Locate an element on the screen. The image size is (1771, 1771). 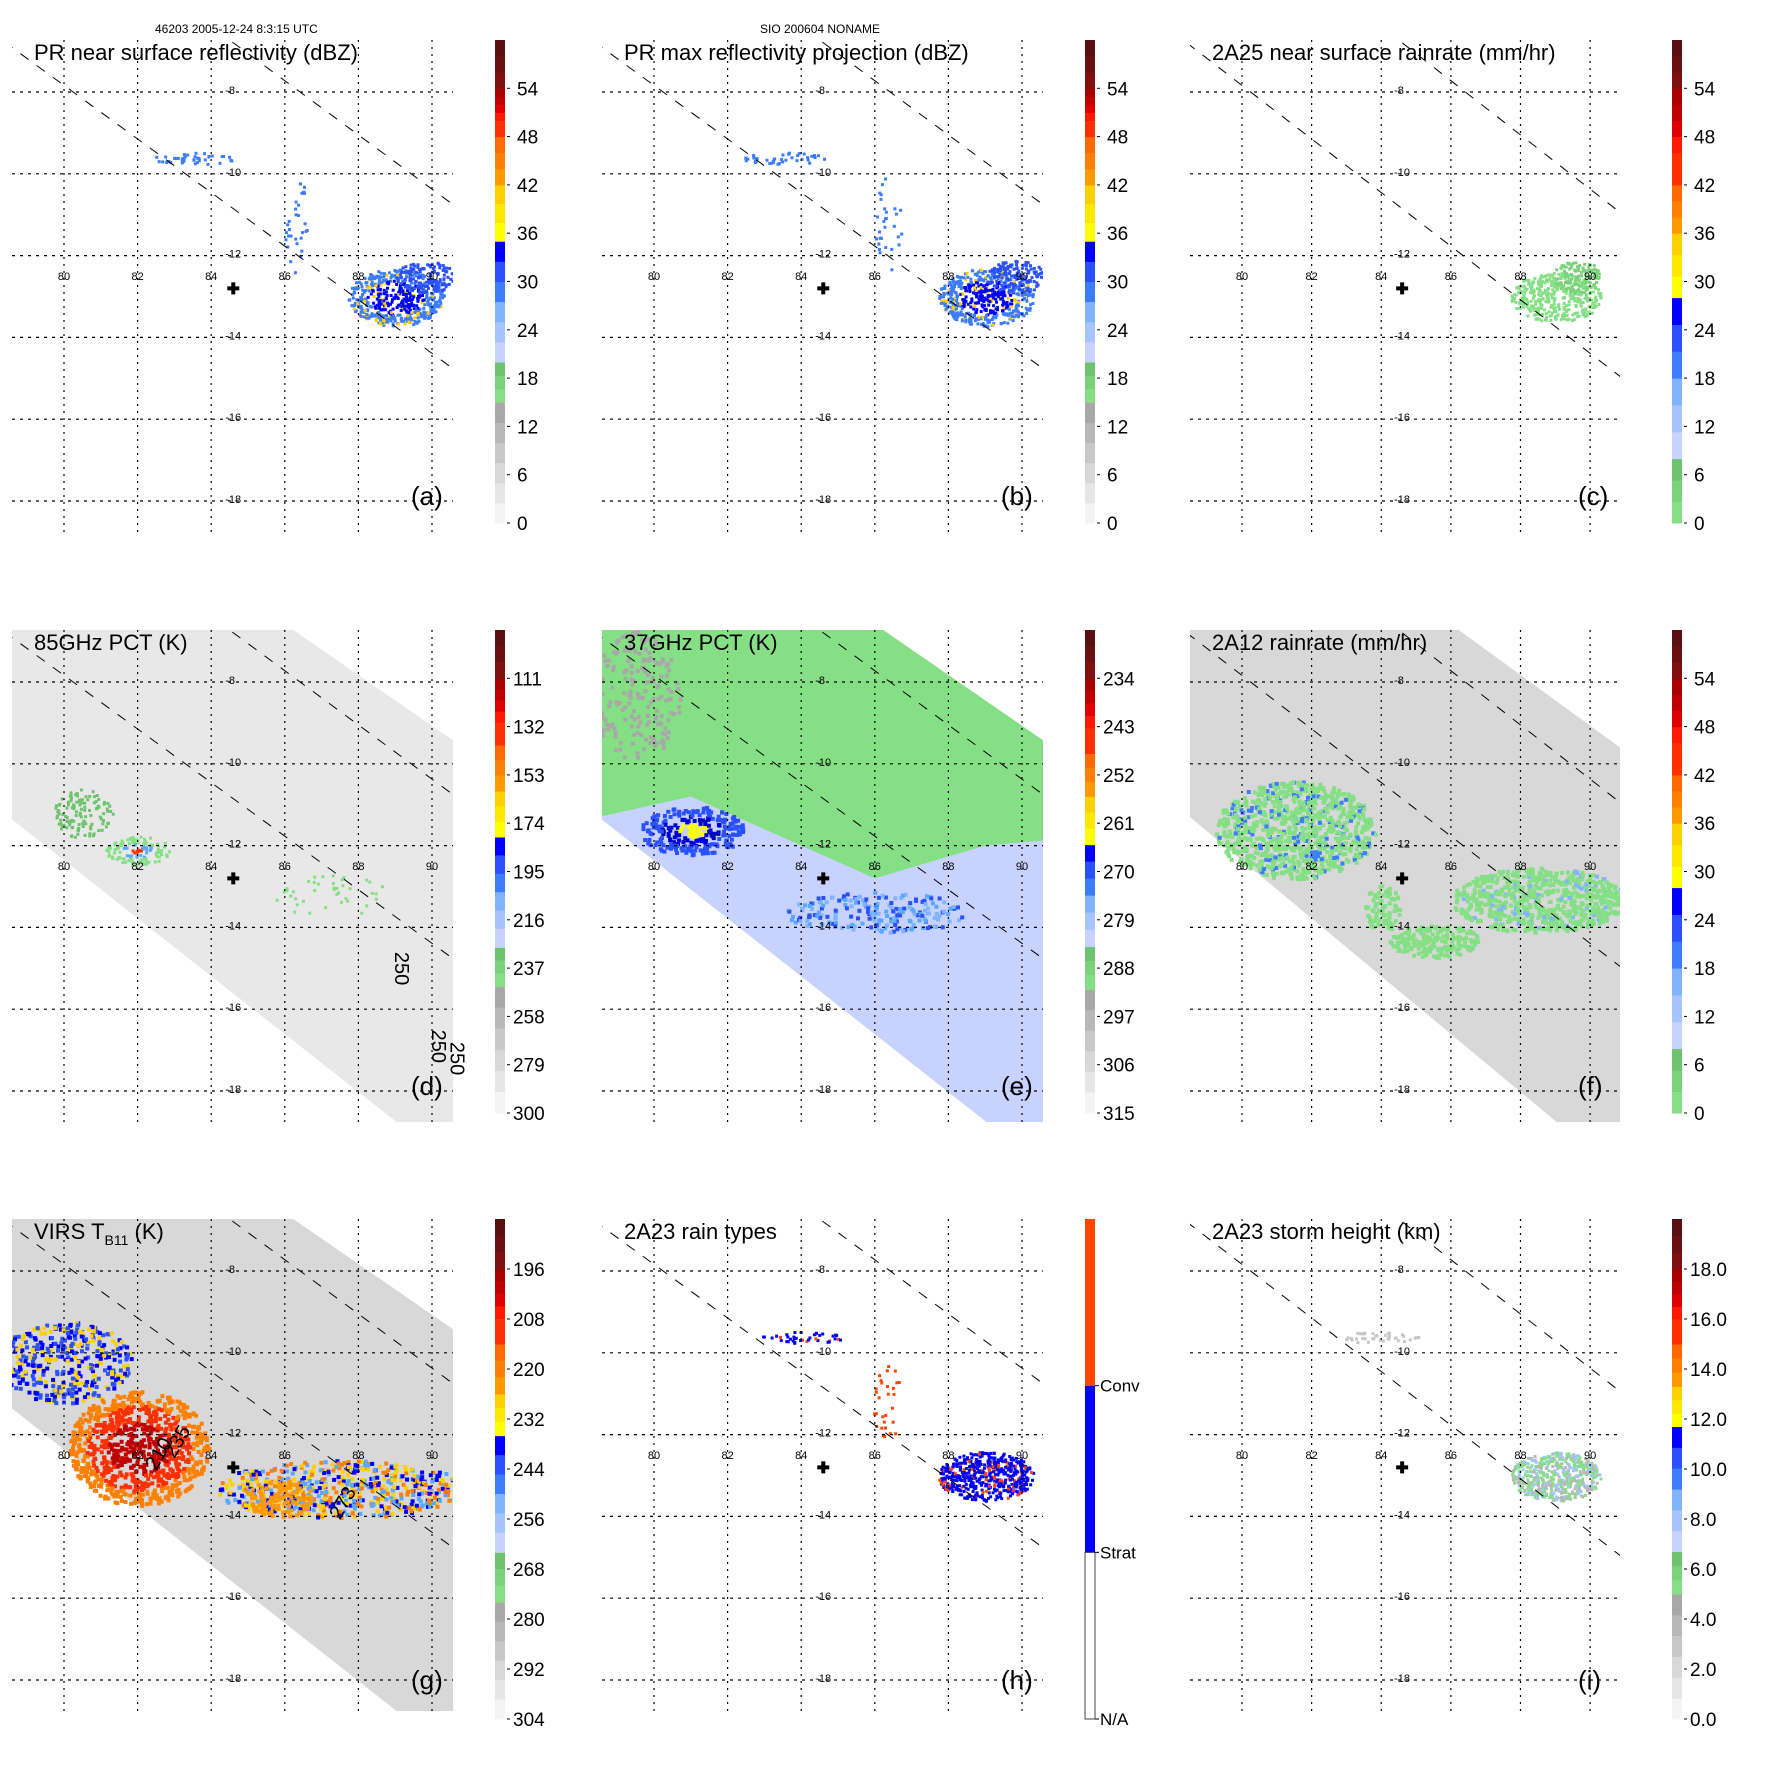
lon-tick-label: 86 is located at coordinates (1451, 277).